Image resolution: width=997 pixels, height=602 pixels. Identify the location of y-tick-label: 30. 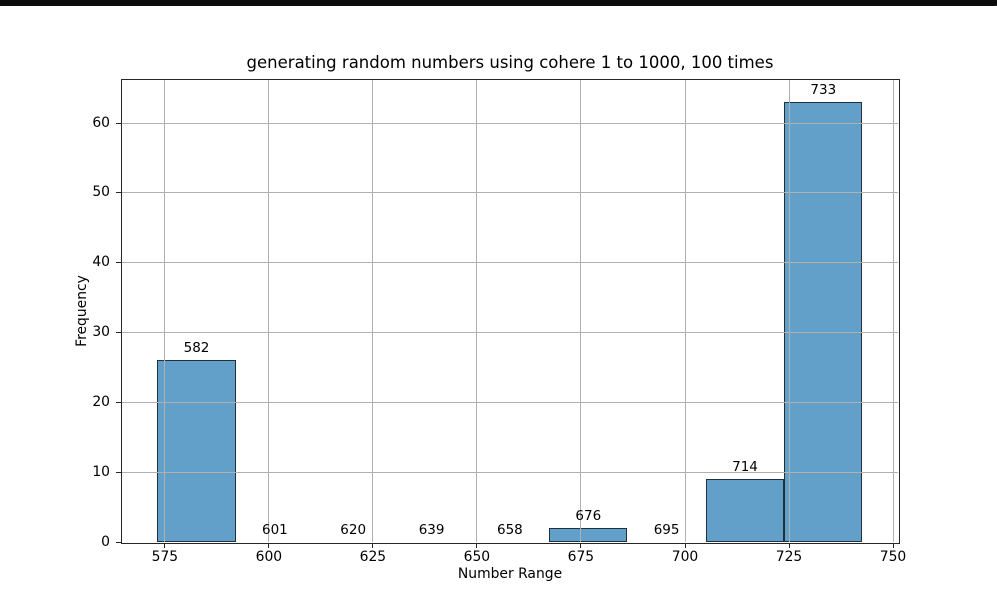
(101, 332).